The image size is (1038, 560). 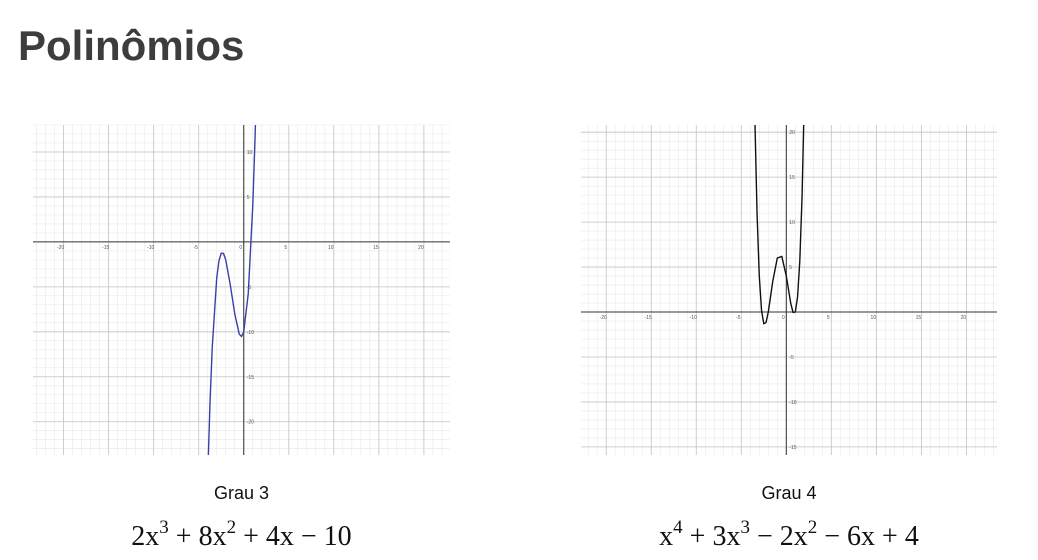 What do you see at coordinates (250, 423) in the screenshot?
I see `y-tick-label: -20` at bounding box center [250, 423].